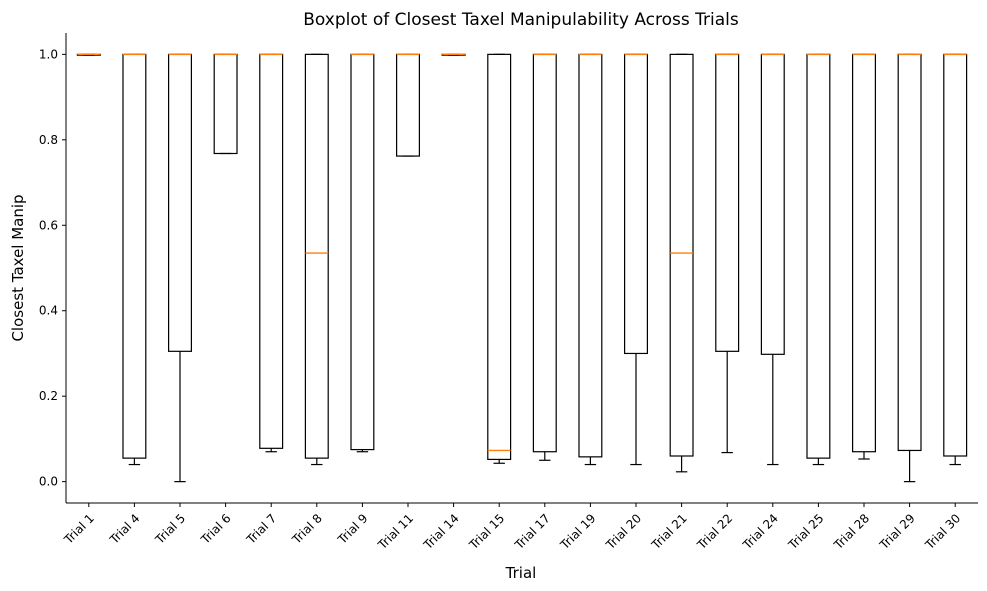 This screenshot has height=591, width=987. What do you see at coordinates (531, 531) in the screenshot?
I see `x-tick-label: Trial 17` at bounding box center [531, 531].